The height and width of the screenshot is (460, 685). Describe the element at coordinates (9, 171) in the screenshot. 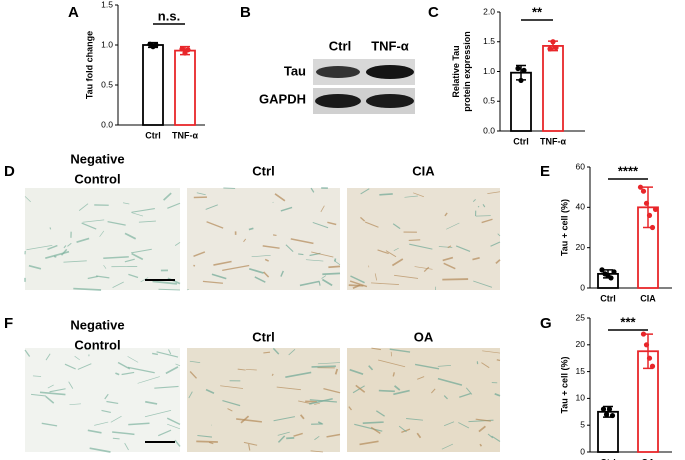

I see `panel-label: D` at that location.